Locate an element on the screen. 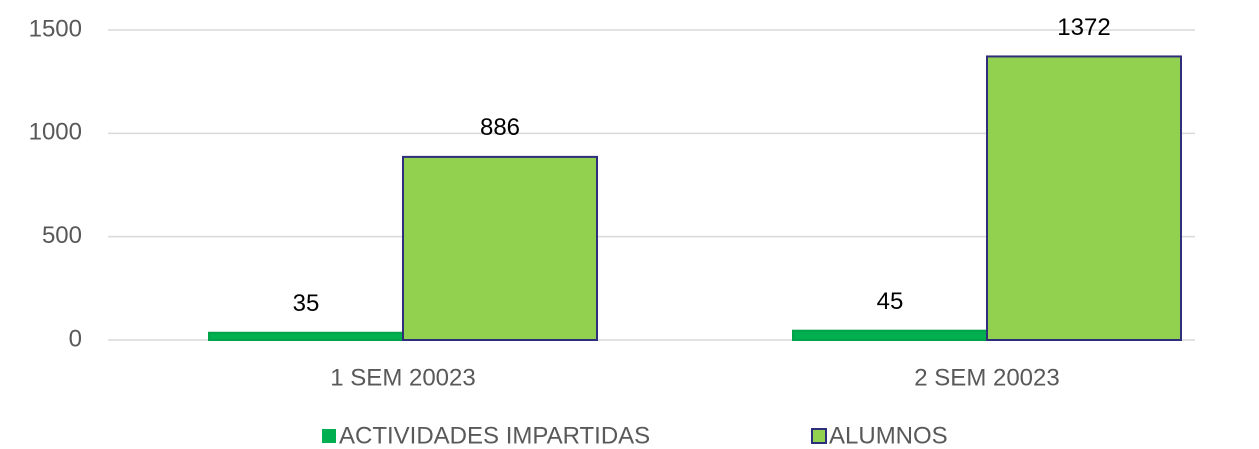 This screenshot has height=449, width=1259. x-tick-label: 2 SEM 20023 is located at coordinates (986, 377).